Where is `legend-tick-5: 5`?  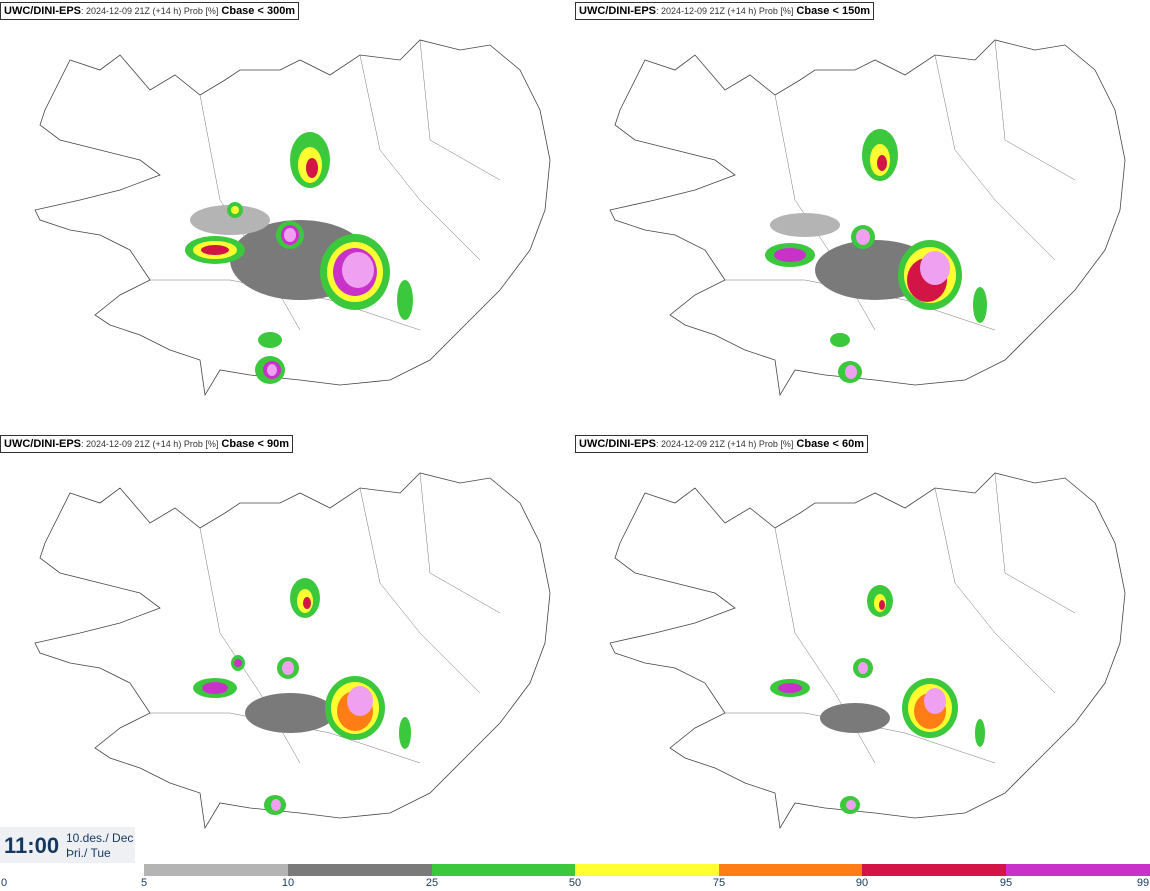 legend-tick-5: 5 is located at coordinates (144, 883).